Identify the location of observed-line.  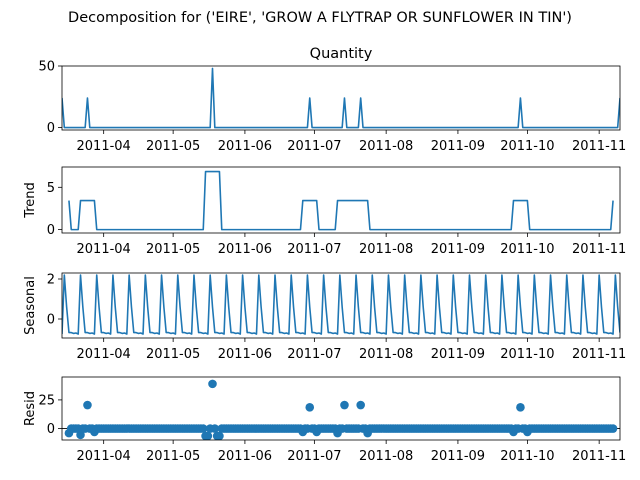
(341, 98).